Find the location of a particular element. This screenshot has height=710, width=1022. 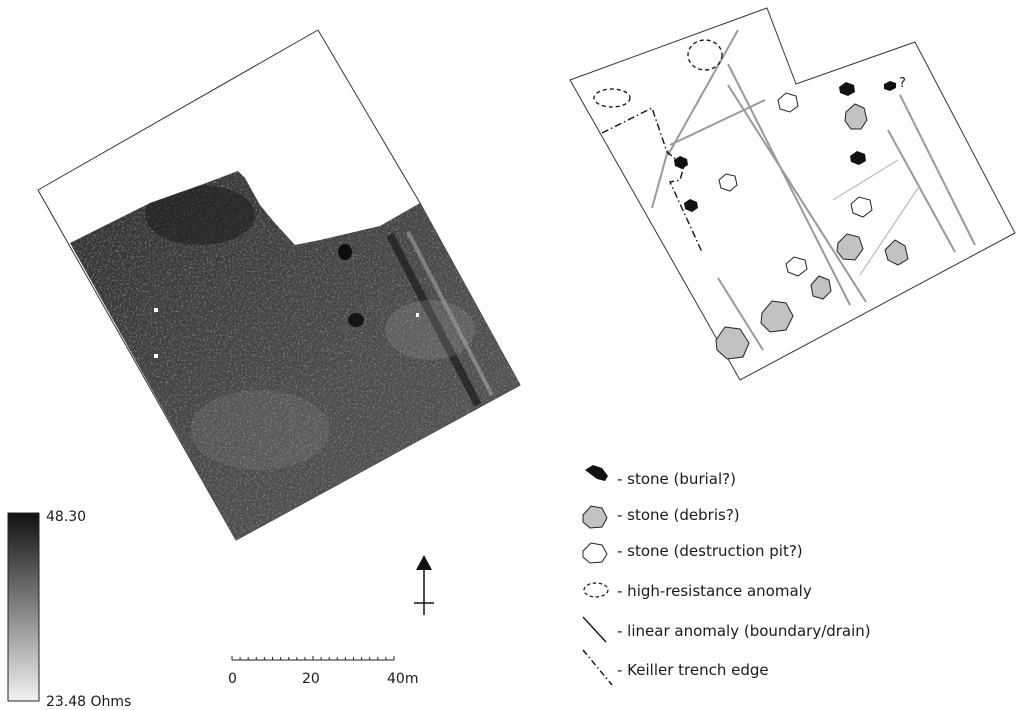

color-bar-gradient is located at coordinates (23, 607).